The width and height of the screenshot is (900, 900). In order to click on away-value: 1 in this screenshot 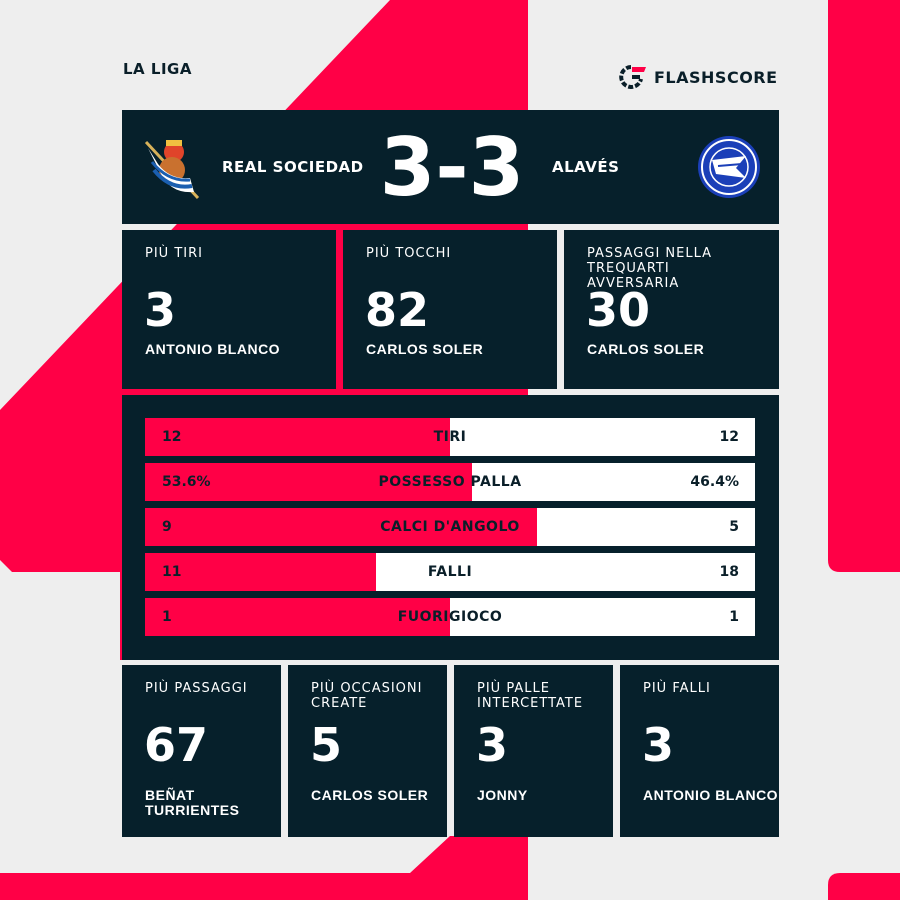, I will do `click(734, 617)`.